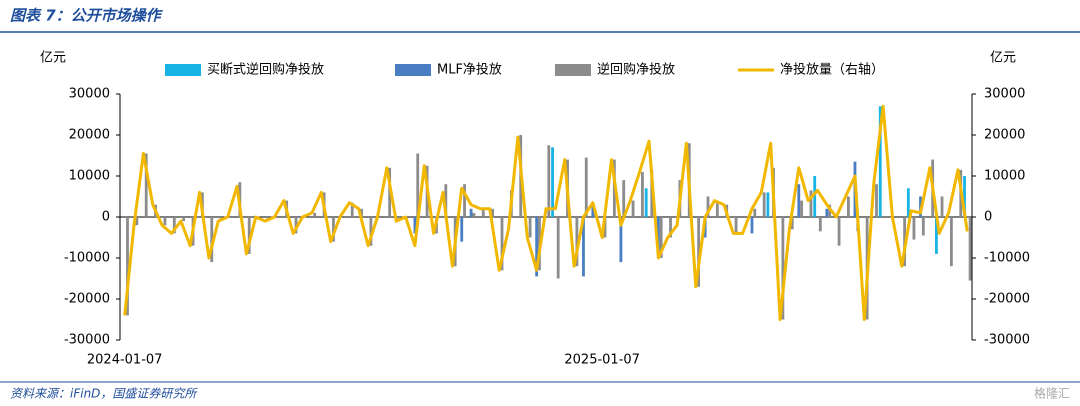 This screenshot has height=406, width=1080. Describe the element at coordinates (1007, 299) in the screenshot. I see `y2-tick-label: -20000` at that location.